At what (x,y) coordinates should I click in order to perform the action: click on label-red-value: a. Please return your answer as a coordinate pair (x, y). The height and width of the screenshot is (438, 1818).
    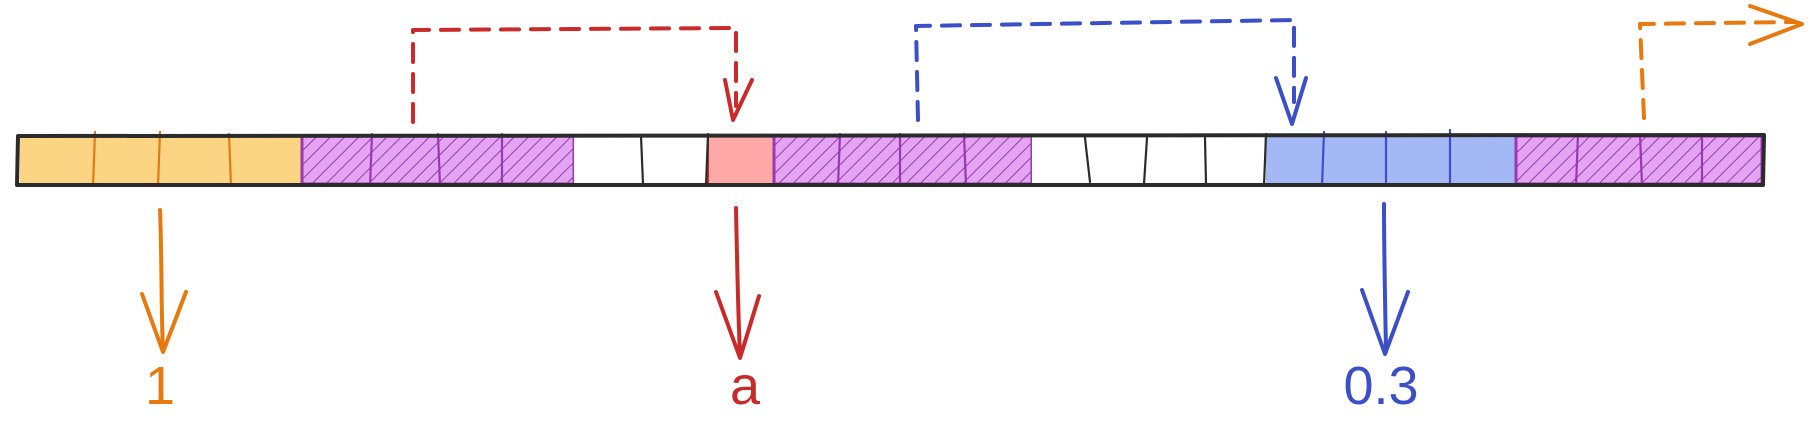
    Looking at the image, I should click on (745, 386).